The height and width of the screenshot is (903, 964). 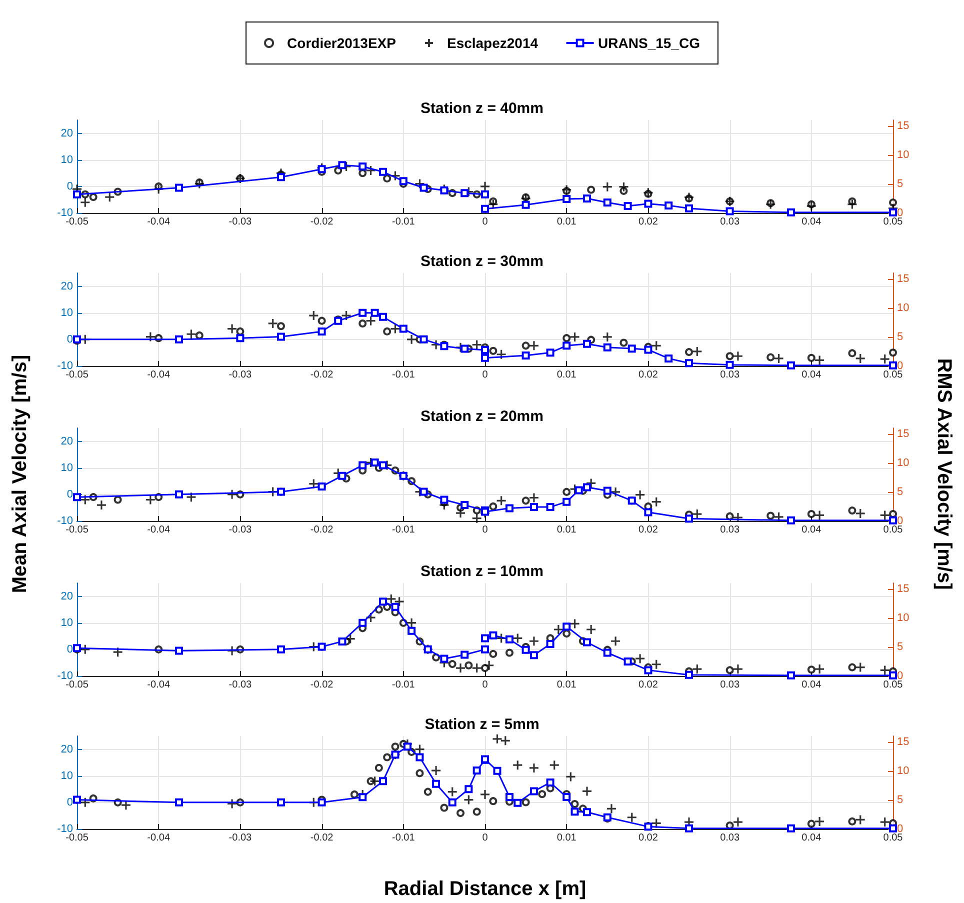 What do you see at coordinates (20, 475) in the screenshot?
I see `y-axis-title: Mean Axial Velocity [m/s]` at bounding box center [20, 475].